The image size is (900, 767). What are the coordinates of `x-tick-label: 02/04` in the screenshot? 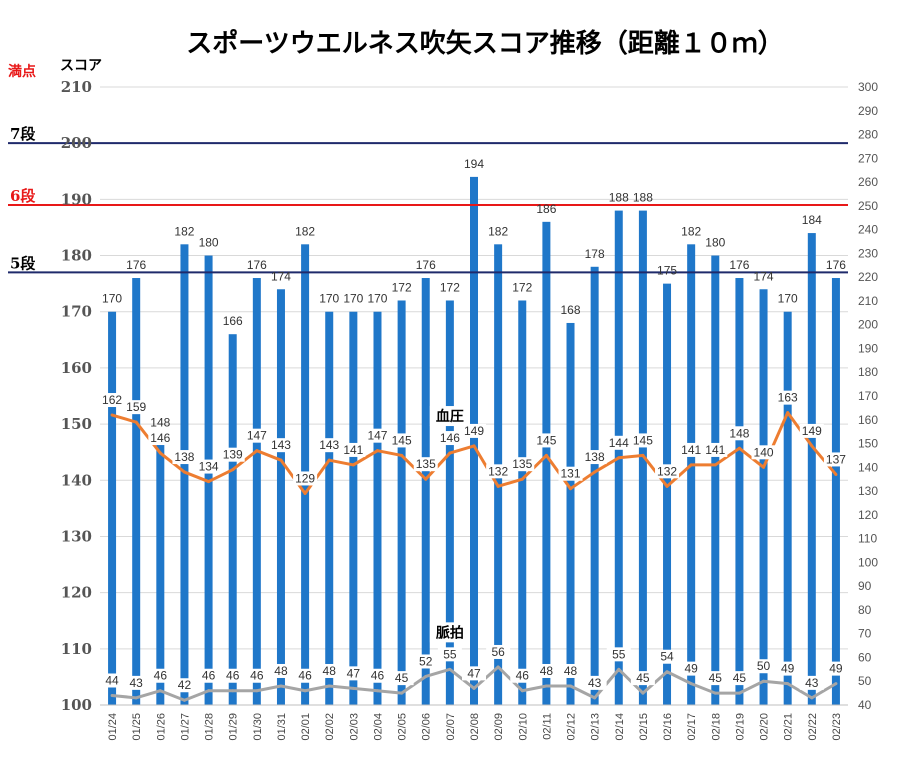 It's located at (378, 727).